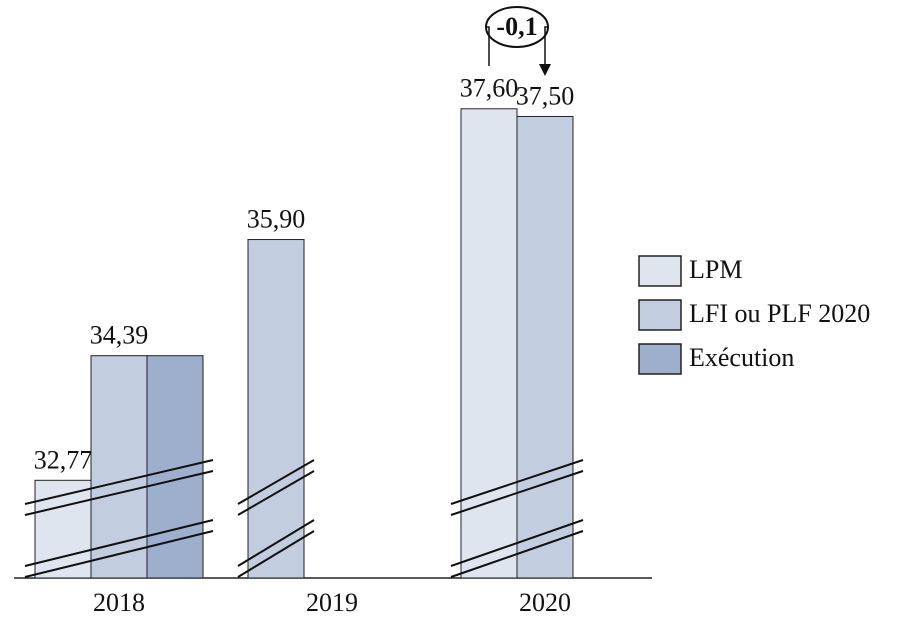 The width and height of the screenshot is (918, 641). I want to click on value-label: 32,77, so click(63, 459).